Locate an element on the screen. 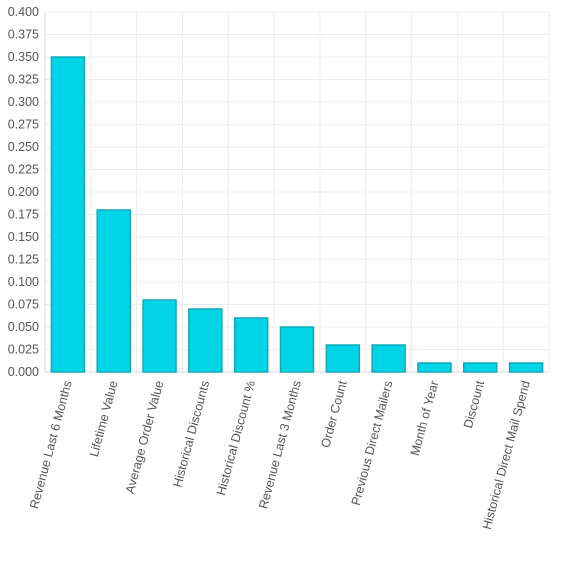 The height and width of the screenshot is (564, 564). y-tick-label: 0.300 is located at coordinates (23, 102).